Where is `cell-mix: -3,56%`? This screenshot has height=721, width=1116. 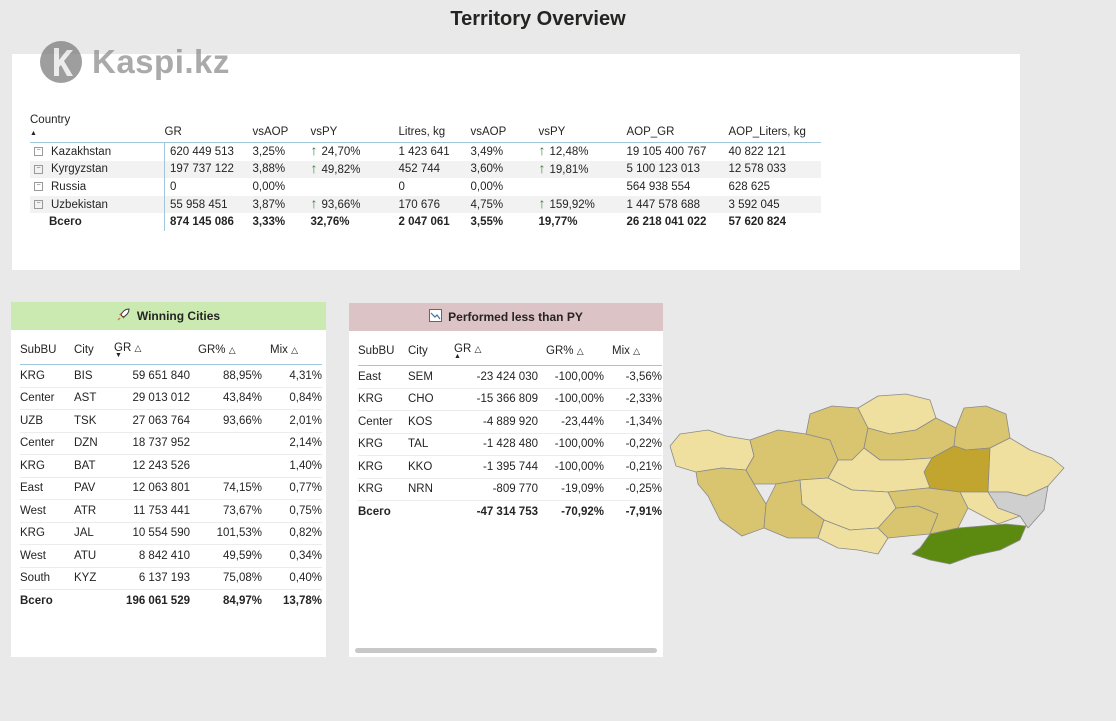
cell-mix: -3,56% is located at coordinates (633, 377).